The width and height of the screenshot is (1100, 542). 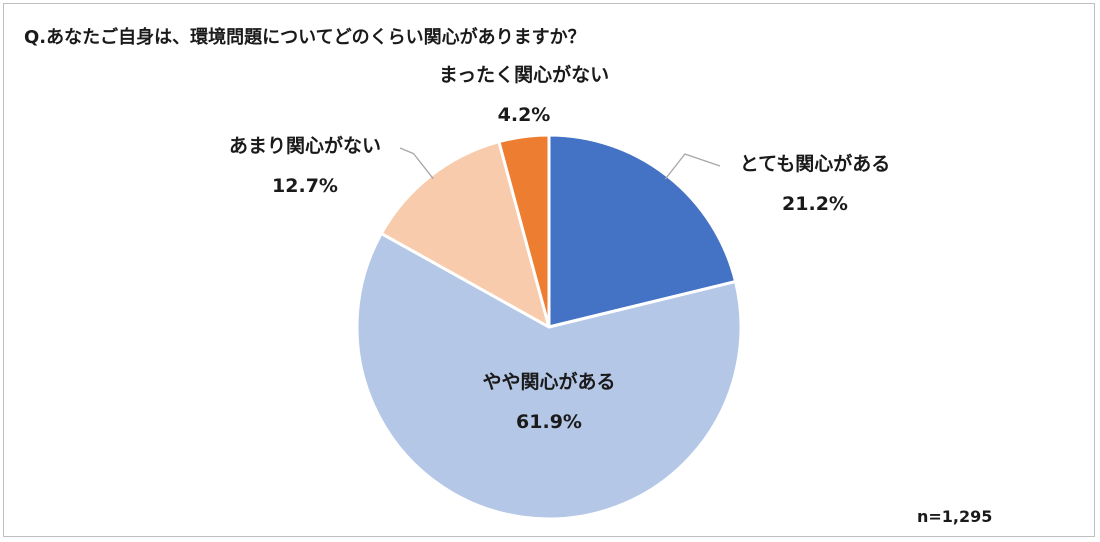 What do you see at coordinates (305, 37) in the screenshot?
I see `chart-title: Q.あなたご自身は、環境問題についてどのくらい関心がありますか？` at bounding box center [305, 37].